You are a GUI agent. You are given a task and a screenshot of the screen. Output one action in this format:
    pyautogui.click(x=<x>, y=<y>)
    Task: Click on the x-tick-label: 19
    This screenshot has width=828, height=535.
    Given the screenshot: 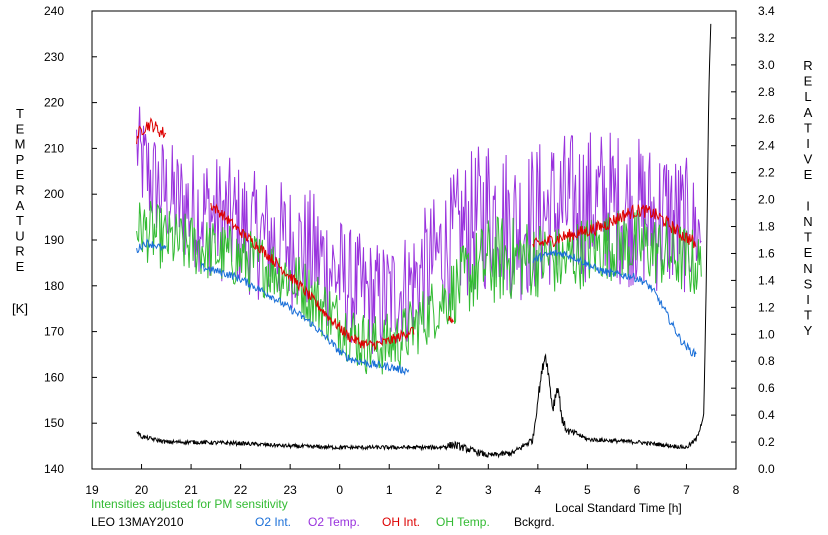 What is the action you would take?
    pyautogui.click(x=92, y=490)
    